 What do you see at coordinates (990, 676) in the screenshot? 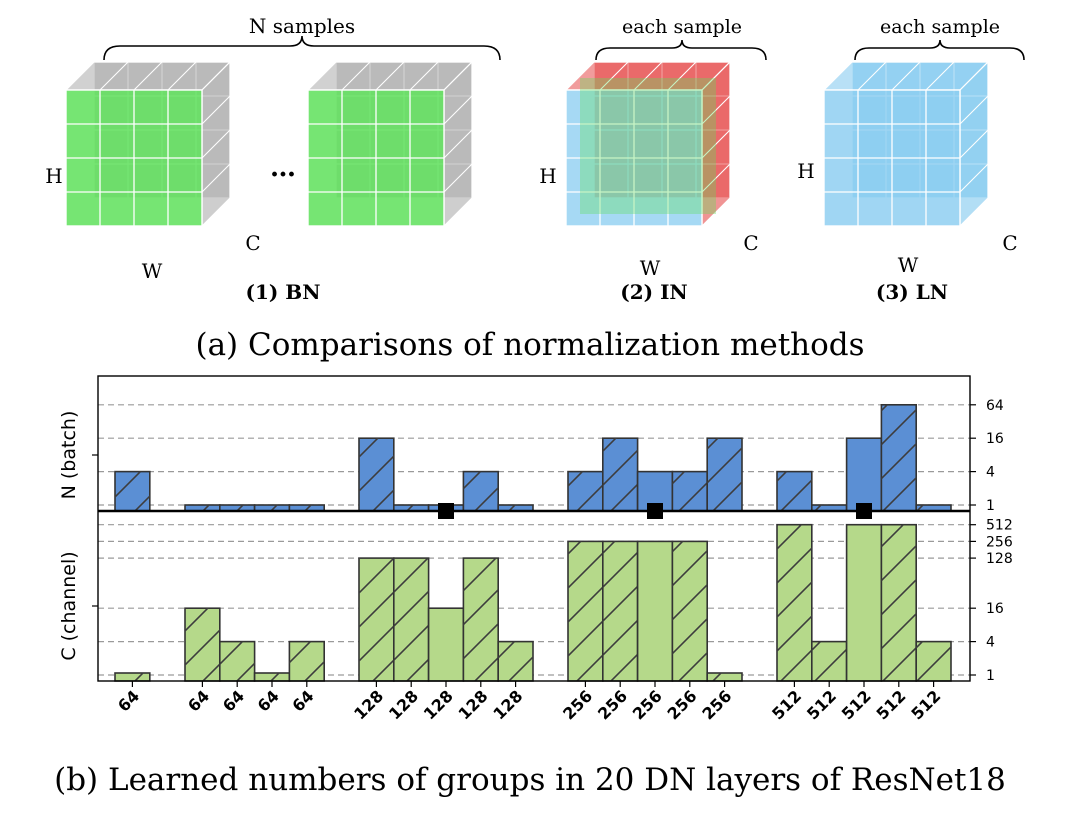
I see `c-tick-label: 1` at bounding box center [990, 676].